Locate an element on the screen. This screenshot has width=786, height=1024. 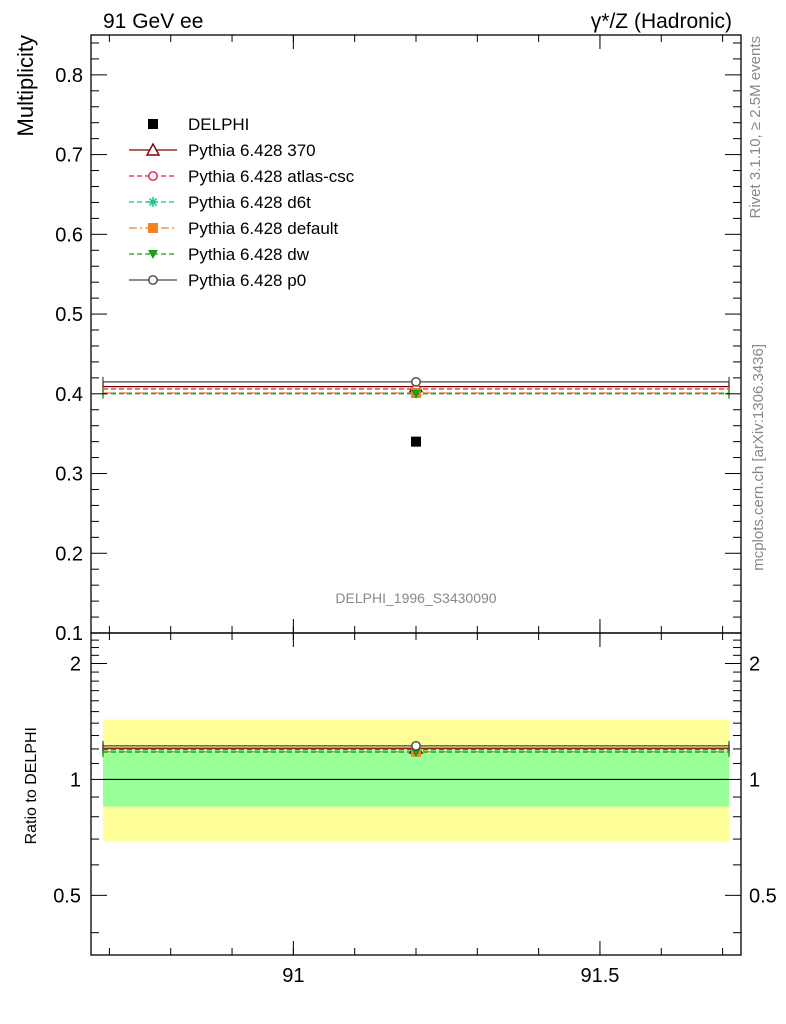
ratio-y-axis-label: Ratio to DELPHI is located at coordinates (31, 785).